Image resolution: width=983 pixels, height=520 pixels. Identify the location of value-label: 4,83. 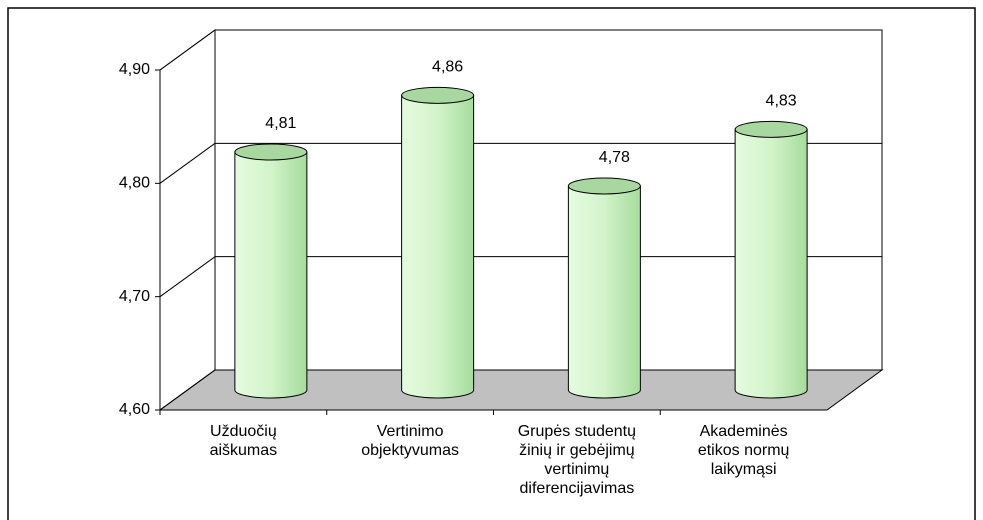
(781, 101).